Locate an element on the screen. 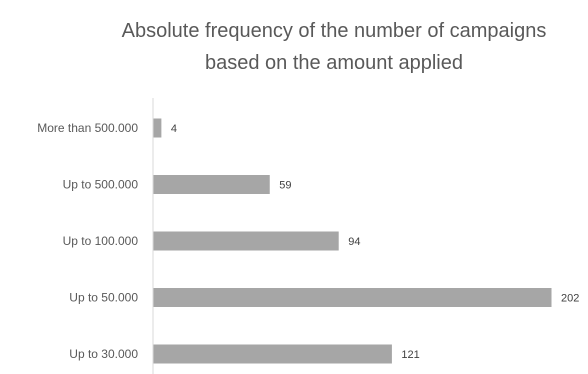 The height and width of the screenshot is (374, 588). category-tick-label: Up to 500.000 is located at coordinates (101, 185).